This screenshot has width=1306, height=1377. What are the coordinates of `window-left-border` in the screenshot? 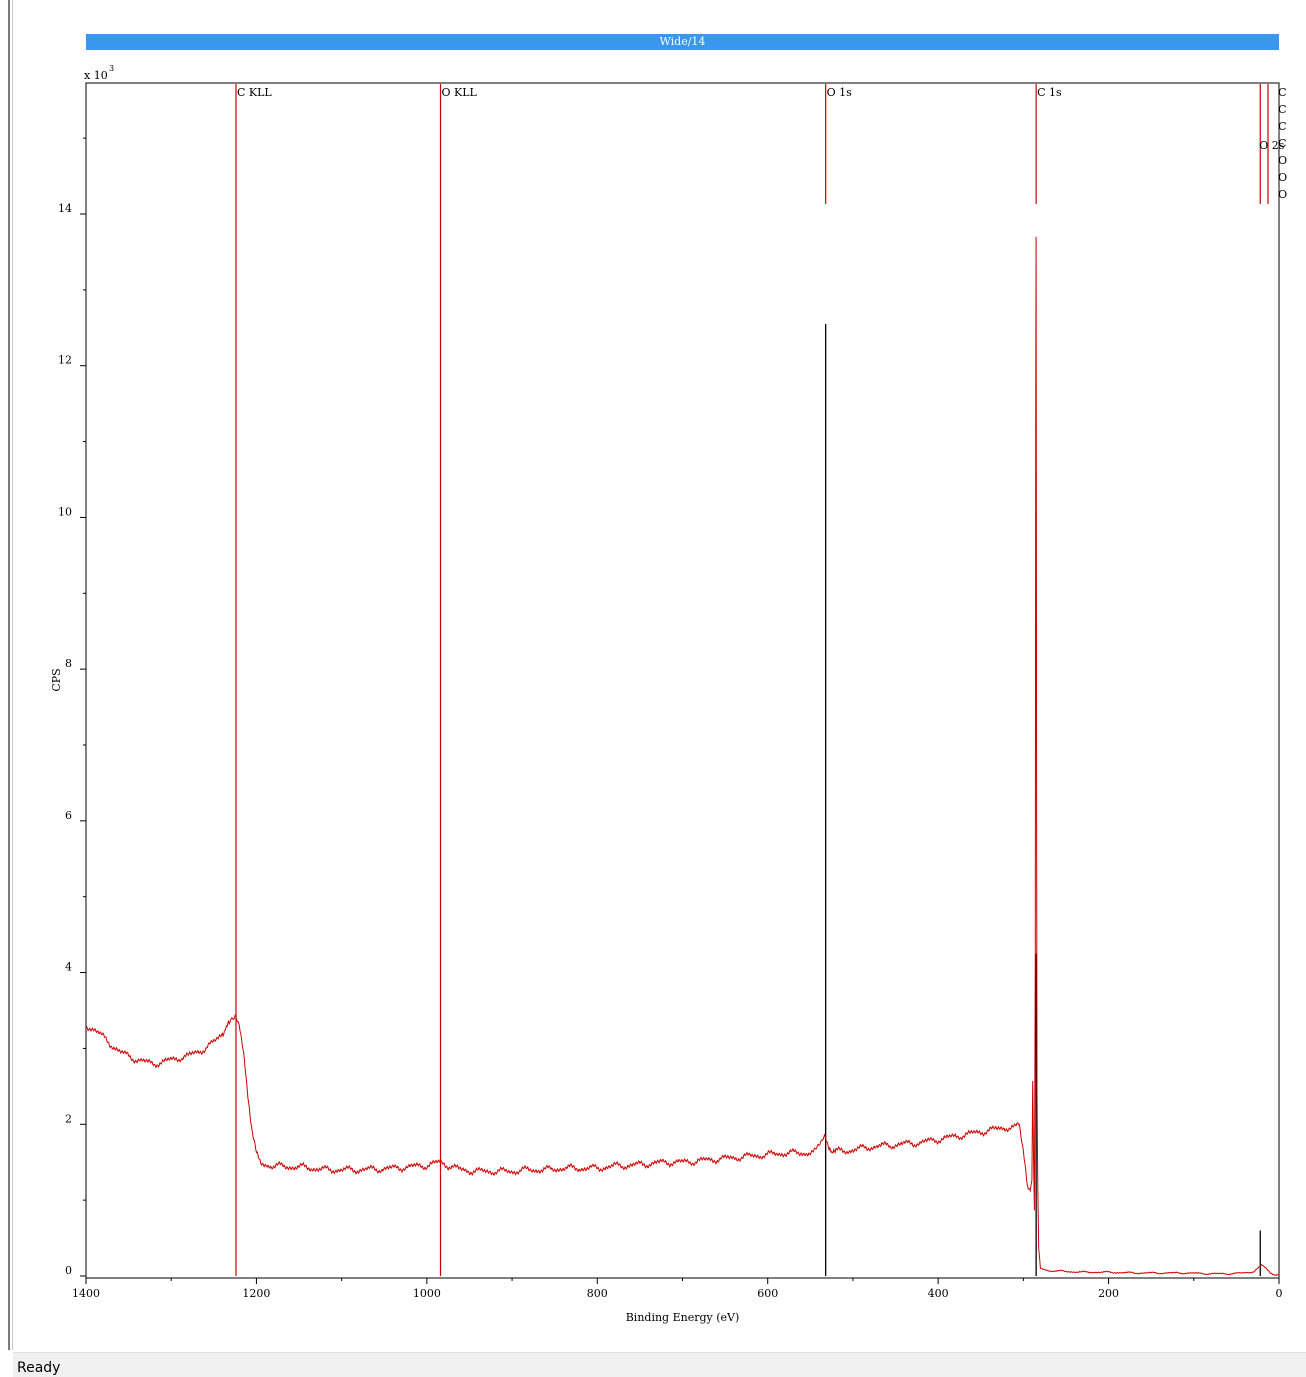 It's located at (9, 675).